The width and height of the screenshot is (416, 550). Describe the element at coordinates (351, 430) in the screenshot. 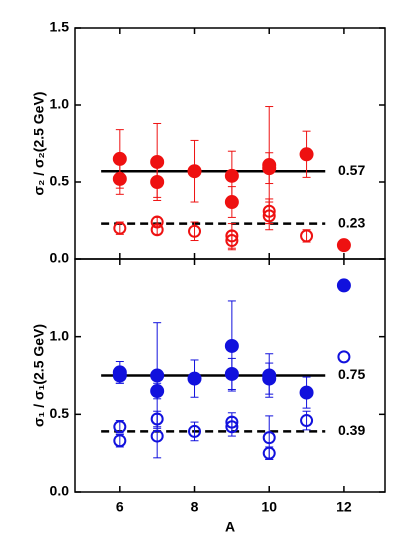

I see `reference-label: 0.39` at that location.